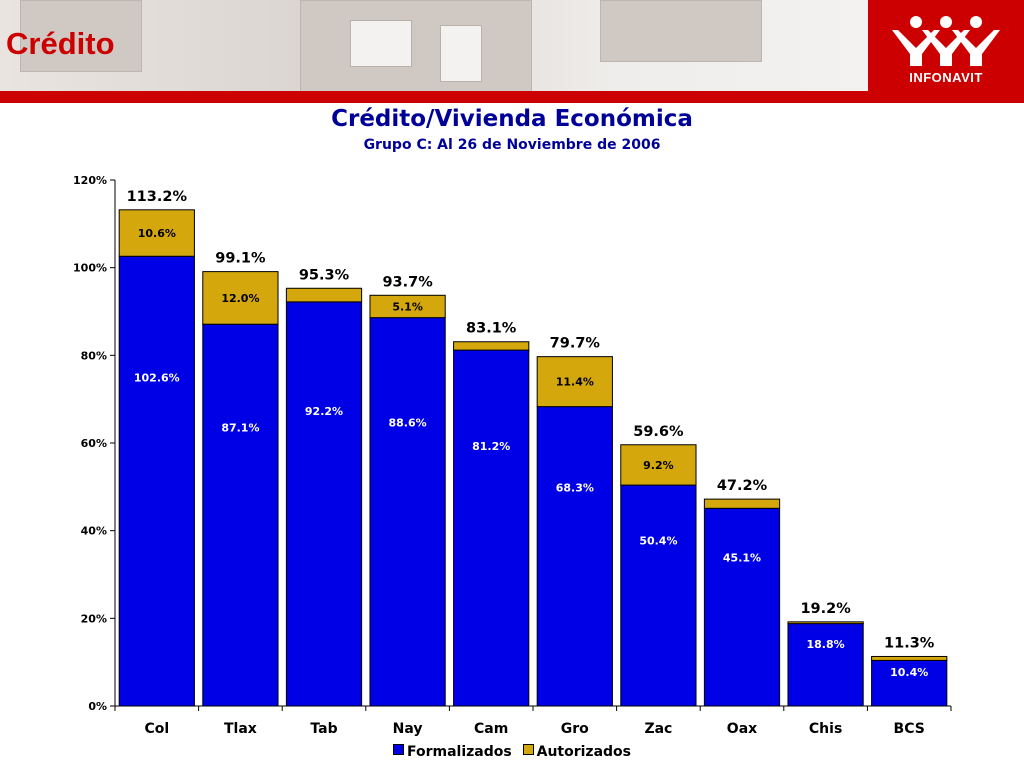 This screenshot has width=1024, height=768. What do you see at coordinates (323, 729) in the screenshot?
I see `x-tick-label: Tab` at bounding box center [323, 729].